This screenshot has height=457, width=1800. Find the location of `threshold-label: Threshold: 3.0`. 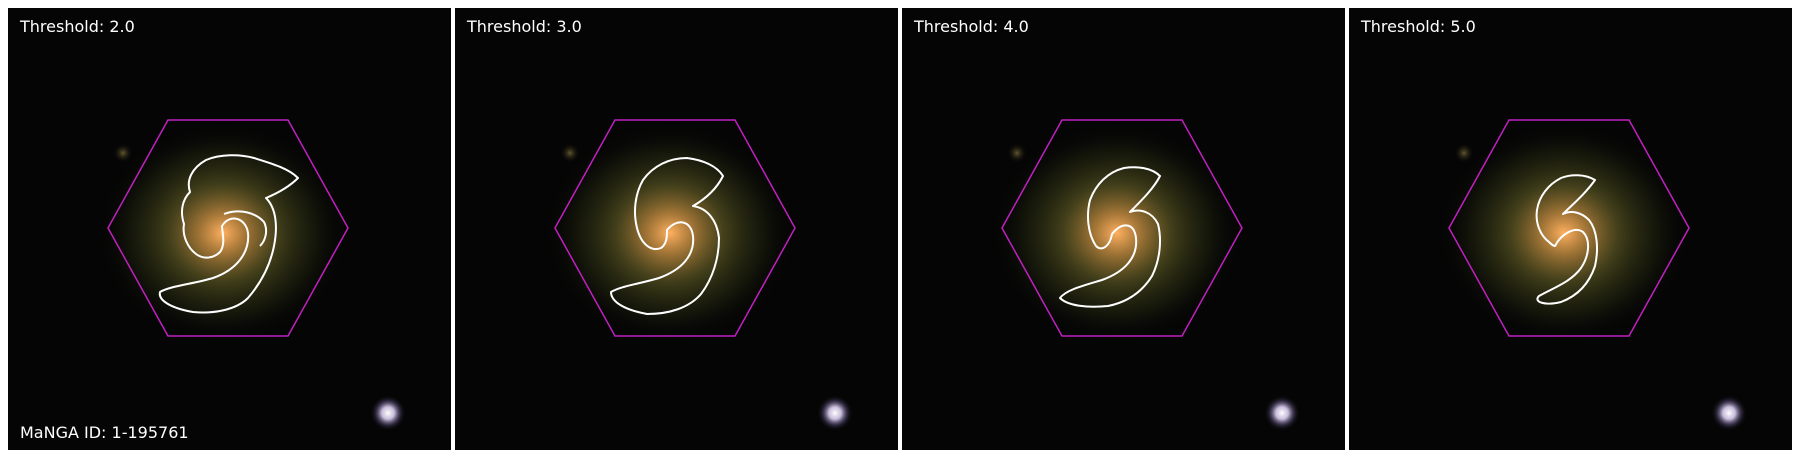

threshold-label: Threshold: 3.0 is located at coordinates (524, 26).